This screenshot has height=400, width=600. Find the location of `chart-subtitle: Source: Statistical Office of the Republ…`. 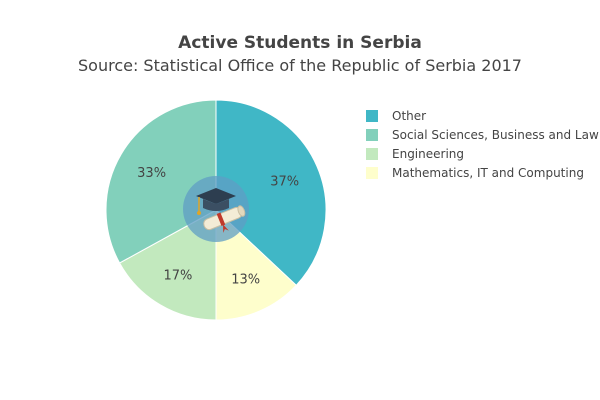

chart-subtitle: Source: Statistical Office of the Republ… is located at coordinates (300, 65).